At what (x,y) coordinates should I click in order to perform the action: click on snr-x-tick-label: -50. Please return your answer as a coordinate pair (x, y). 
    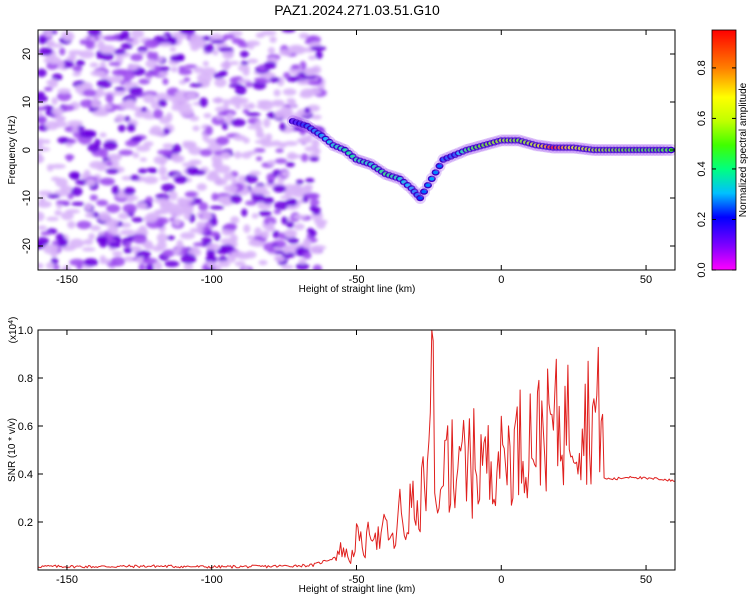
    Looking at the image, I should click on (357, 580).